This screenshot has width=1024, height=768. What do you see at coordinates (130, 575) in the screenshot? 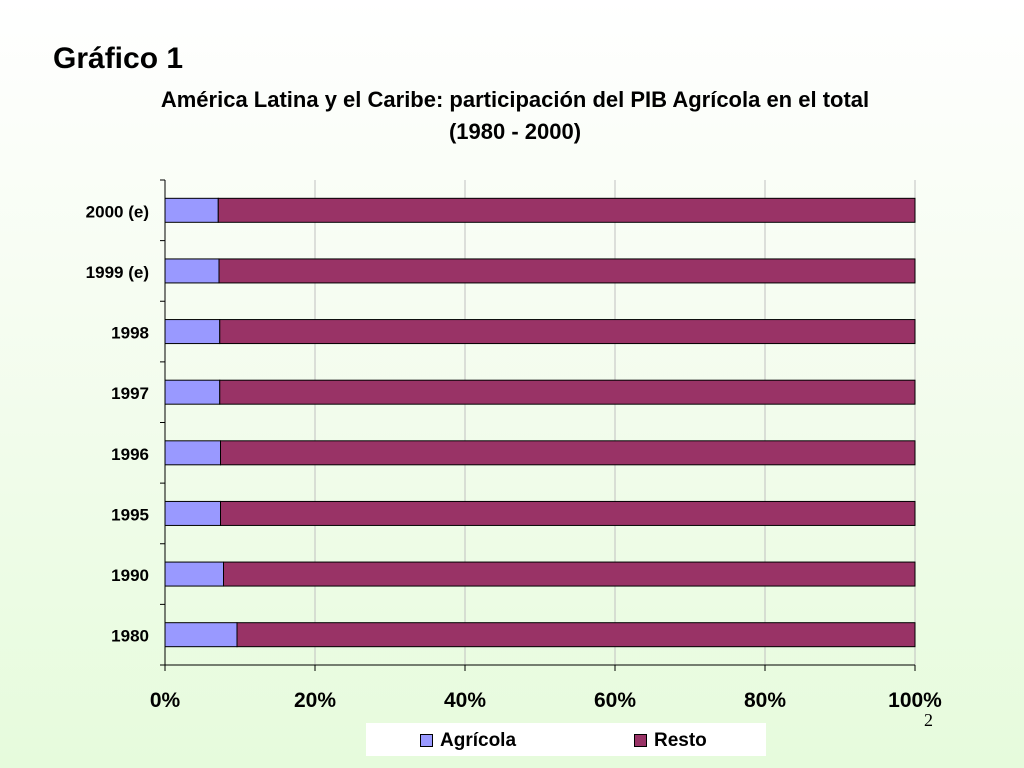
I see `category-label: 1990` at bounding box center [130, 575].